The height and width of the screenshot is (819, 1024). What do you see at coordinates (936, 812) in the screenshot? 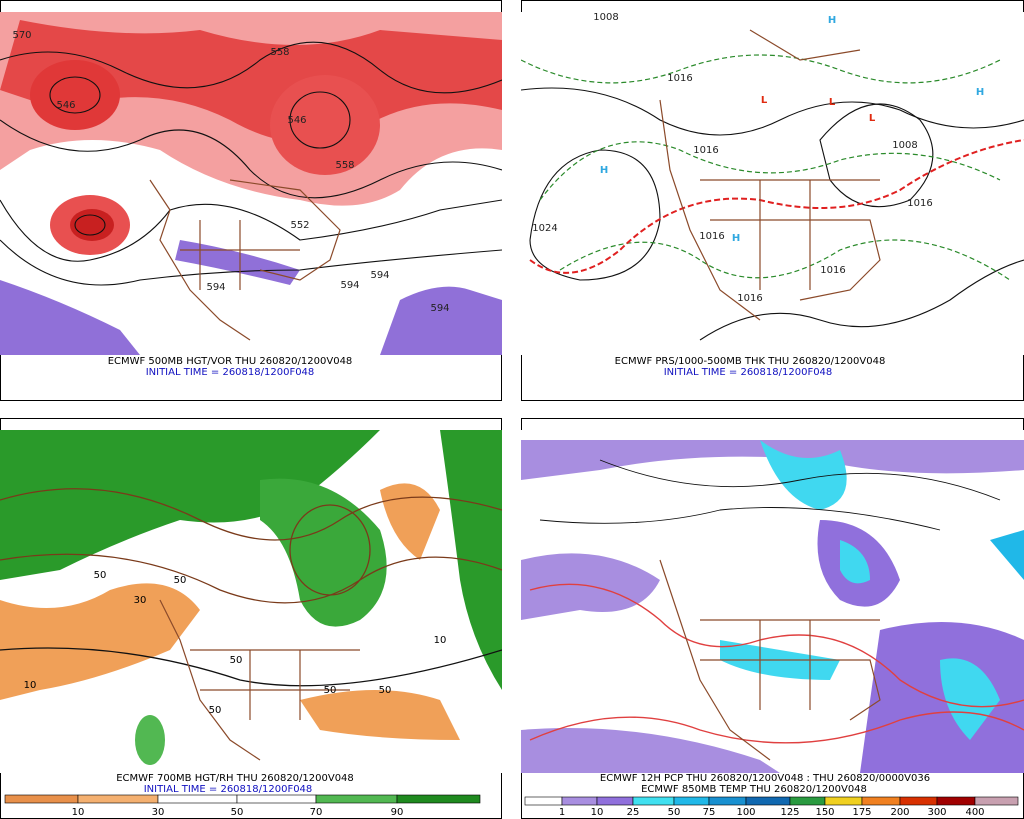
I see `colorbar-label: 300` at bounding box center [936, 812].